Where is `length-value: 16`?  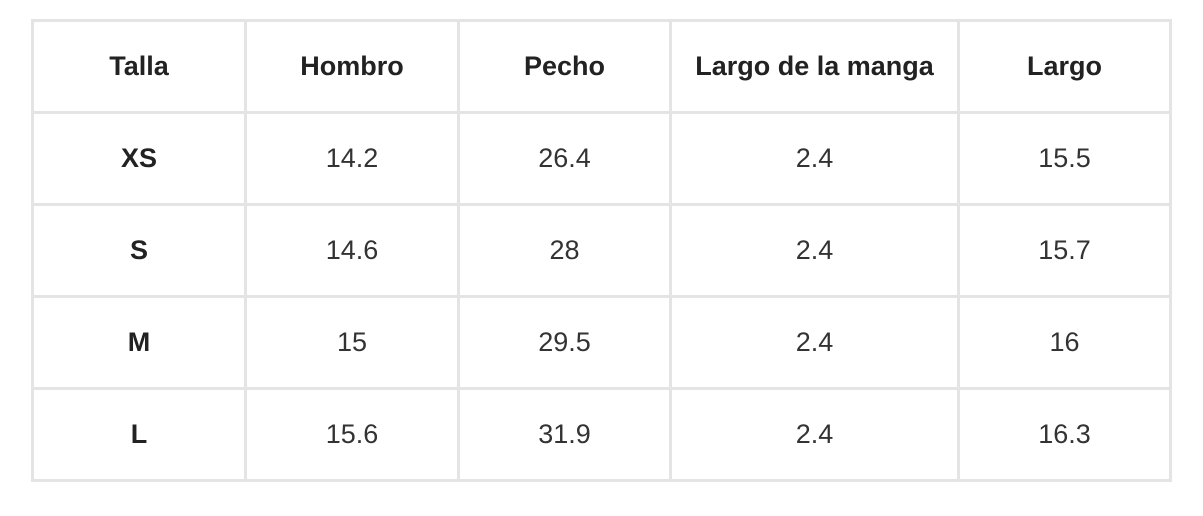
length-value: 16 is located at coordinates (1064, 342).